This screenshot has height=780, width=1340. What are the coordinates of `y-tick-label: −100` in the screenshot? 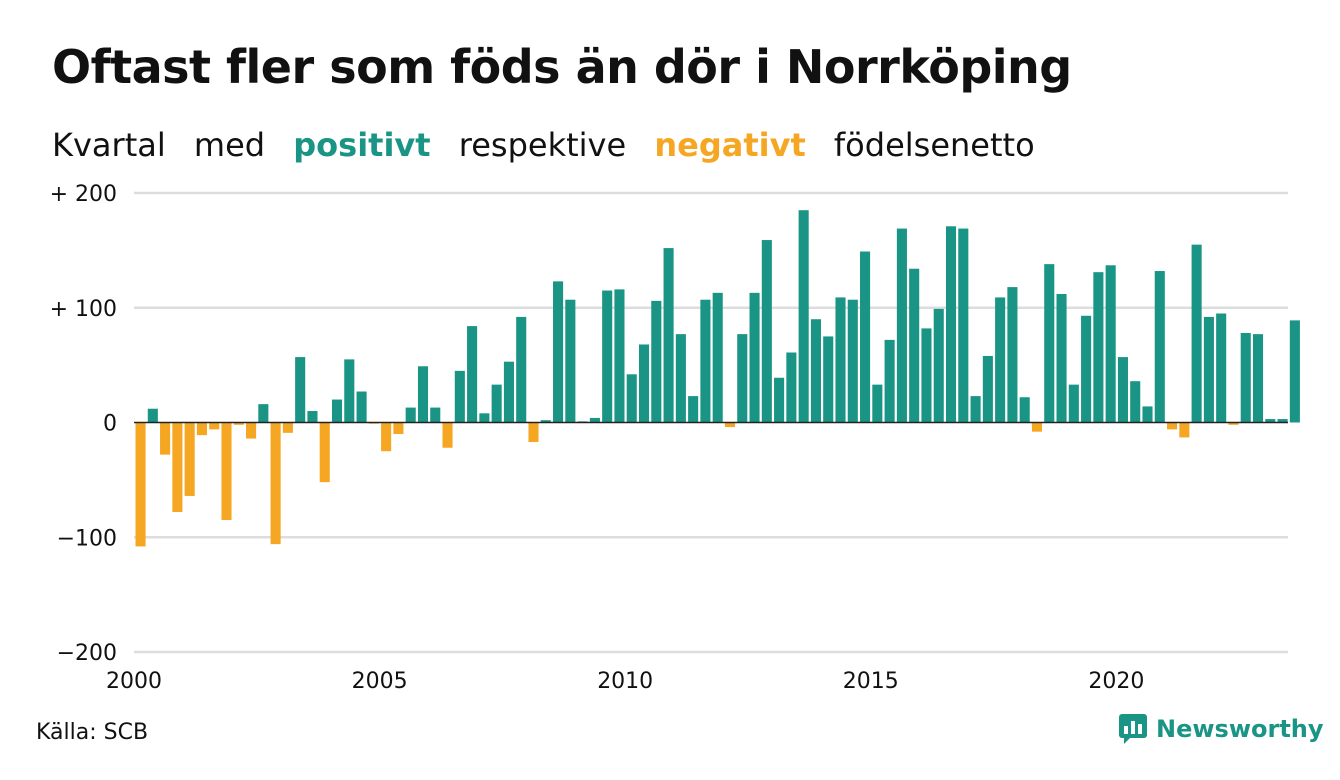 It's located at (87, 538).